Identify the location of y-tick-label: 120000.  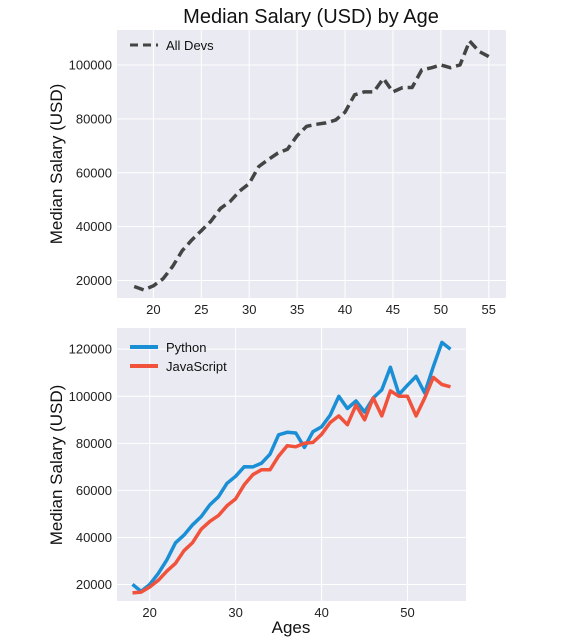
(90, 349).